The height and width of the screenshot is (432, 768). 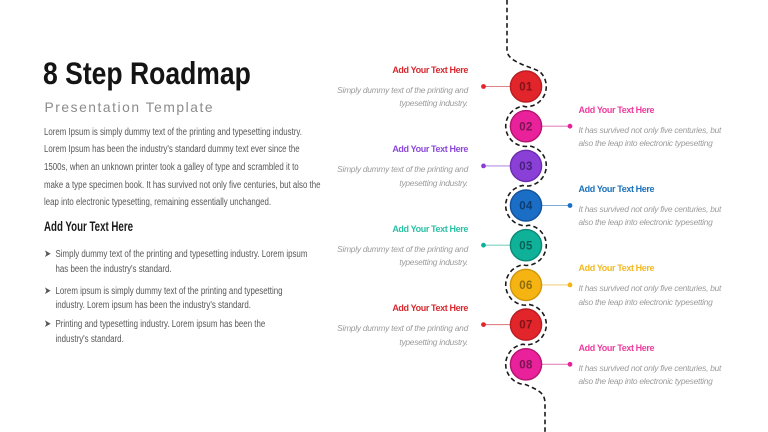 What do you see at coordinates (525, 326) in the screenshot?
I see `svg-text: 07` at bounding box center [525, 326].